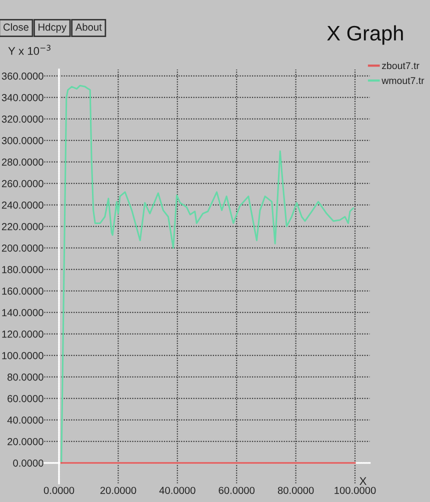  Describe the element at coordinates (25, 420) in the screenshot. I see `y-tick-label: 40.0000` at that location.